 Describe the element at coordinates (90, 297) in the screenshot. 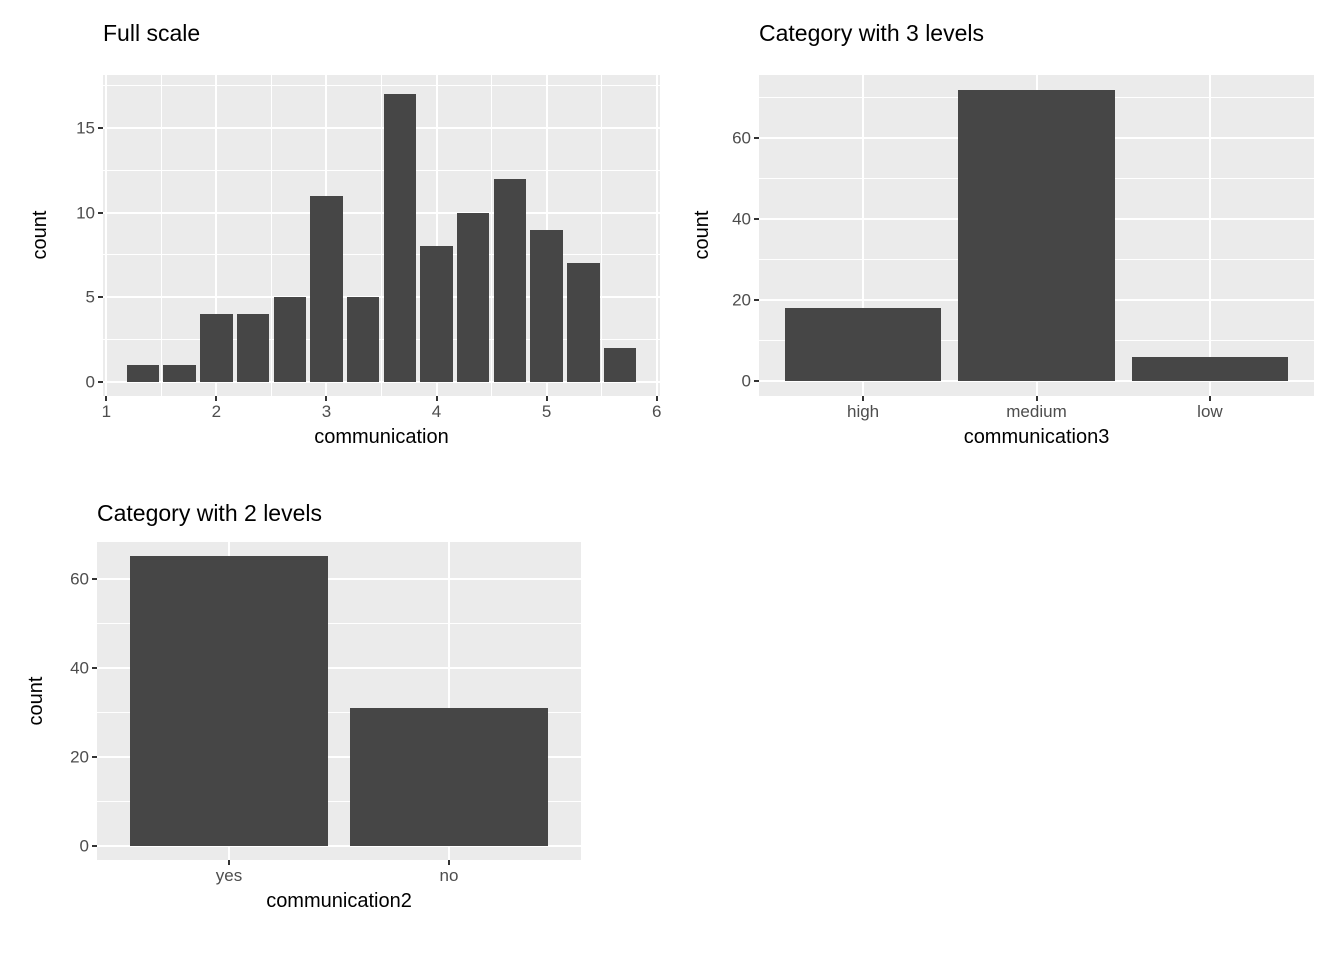

I see `y-tick-label: 5` at that location.